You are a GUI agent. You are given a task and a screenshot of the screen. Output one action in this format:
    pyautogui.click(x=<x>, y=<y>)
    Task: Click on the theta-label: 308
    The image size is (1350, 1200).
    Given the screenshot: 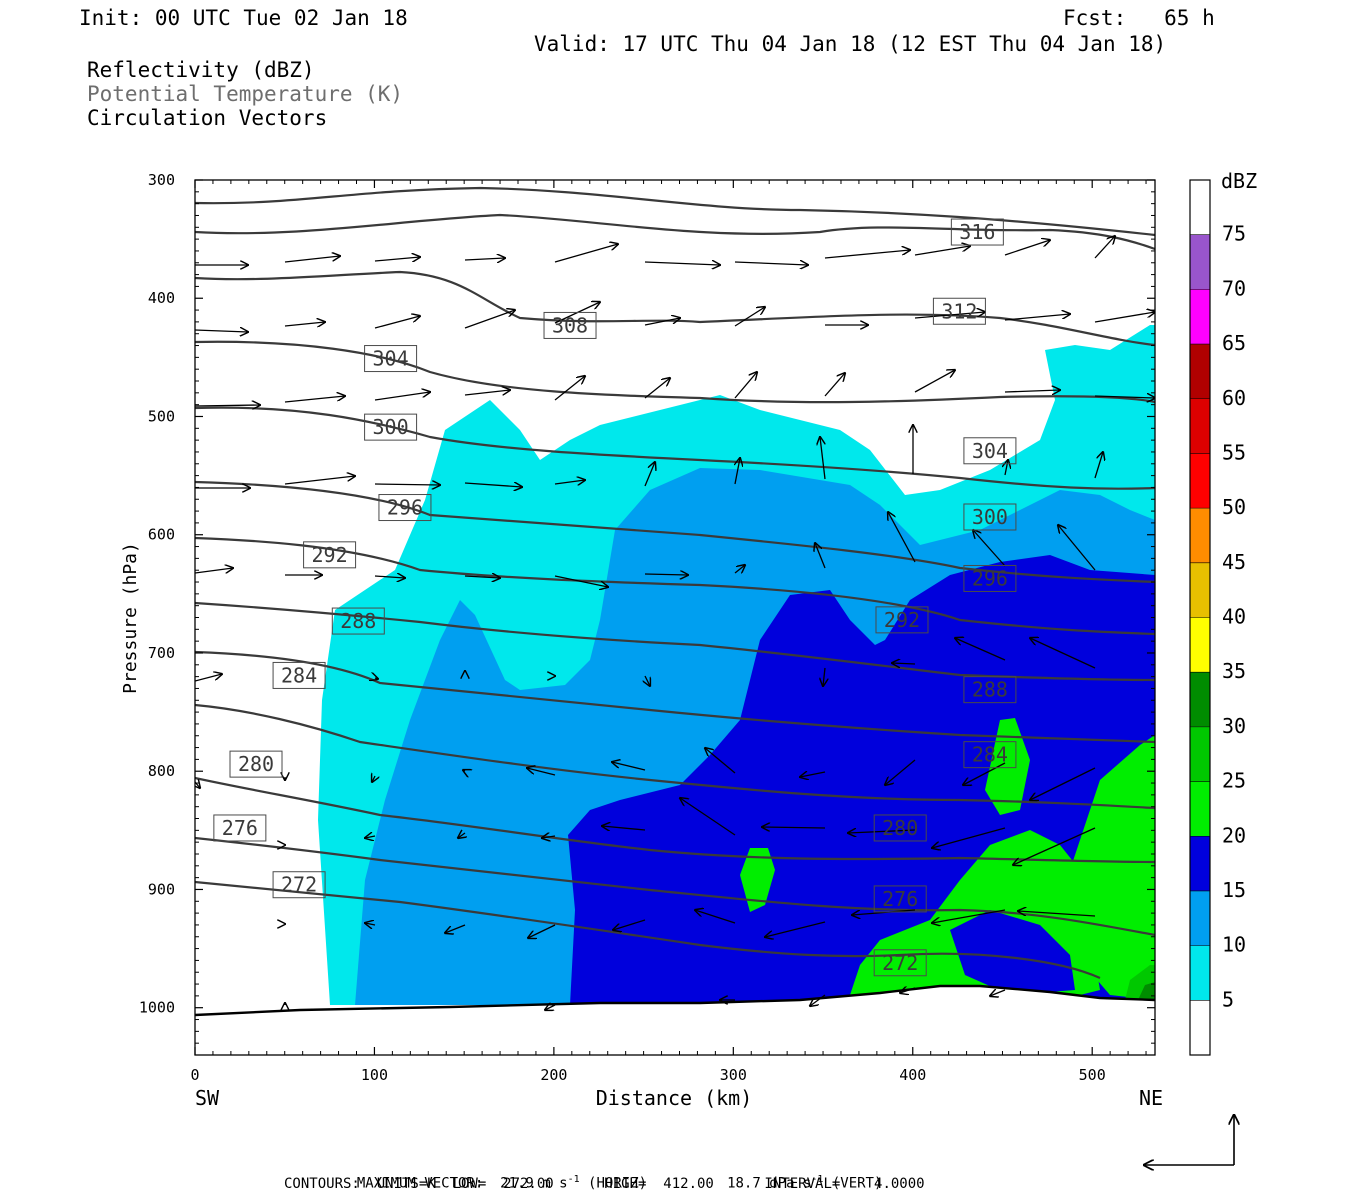 What is the action you would take?
    pyautogui.click(x=570, y=325)
    